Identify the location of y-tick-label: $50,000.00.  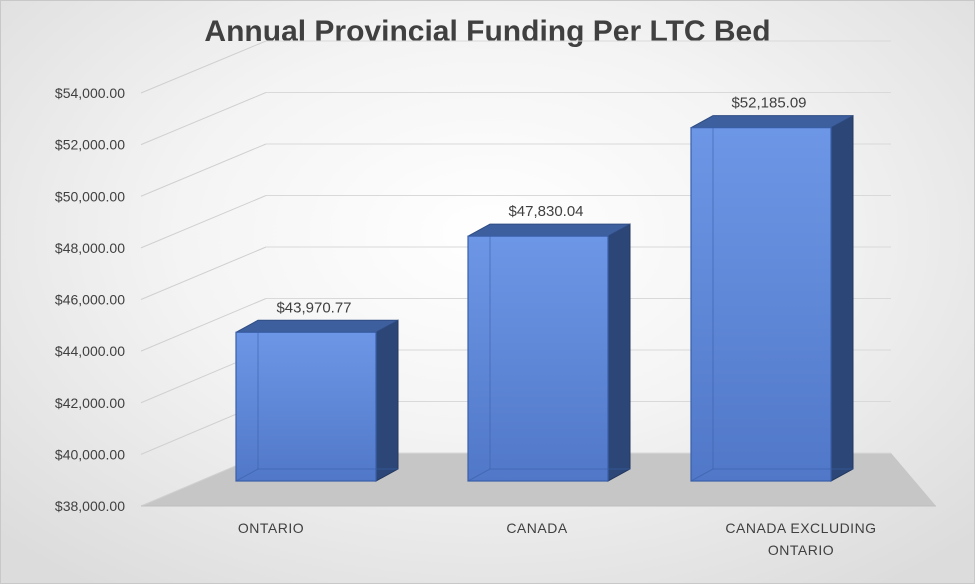
(90, 196).